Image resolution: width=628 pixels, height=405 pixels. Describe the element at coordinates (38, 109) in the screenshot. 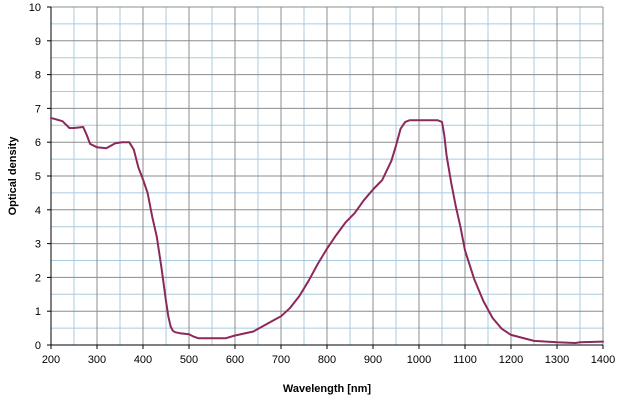

I see `y-tick-label: 7` at that location.